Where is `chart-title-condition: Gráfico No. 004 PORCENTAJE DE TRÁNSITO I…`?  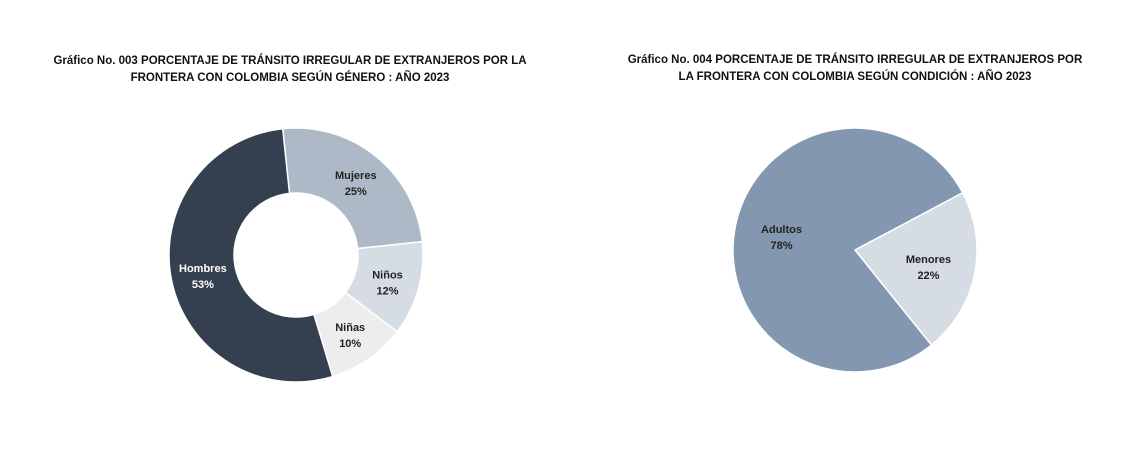 chart-title-condition: Gráfico No. 004 PORCENTAJE DE TRÁNSITO I… is located at coordinates (855, 68).